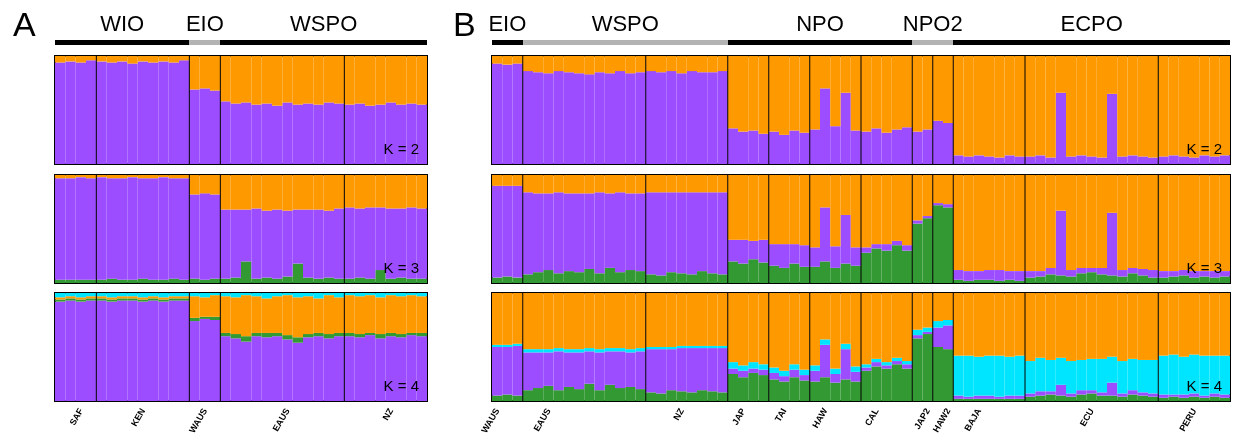  Describe the element at coordinates (871, 417) in the screenshot. I see `x-tick-label: CAL` at that location.